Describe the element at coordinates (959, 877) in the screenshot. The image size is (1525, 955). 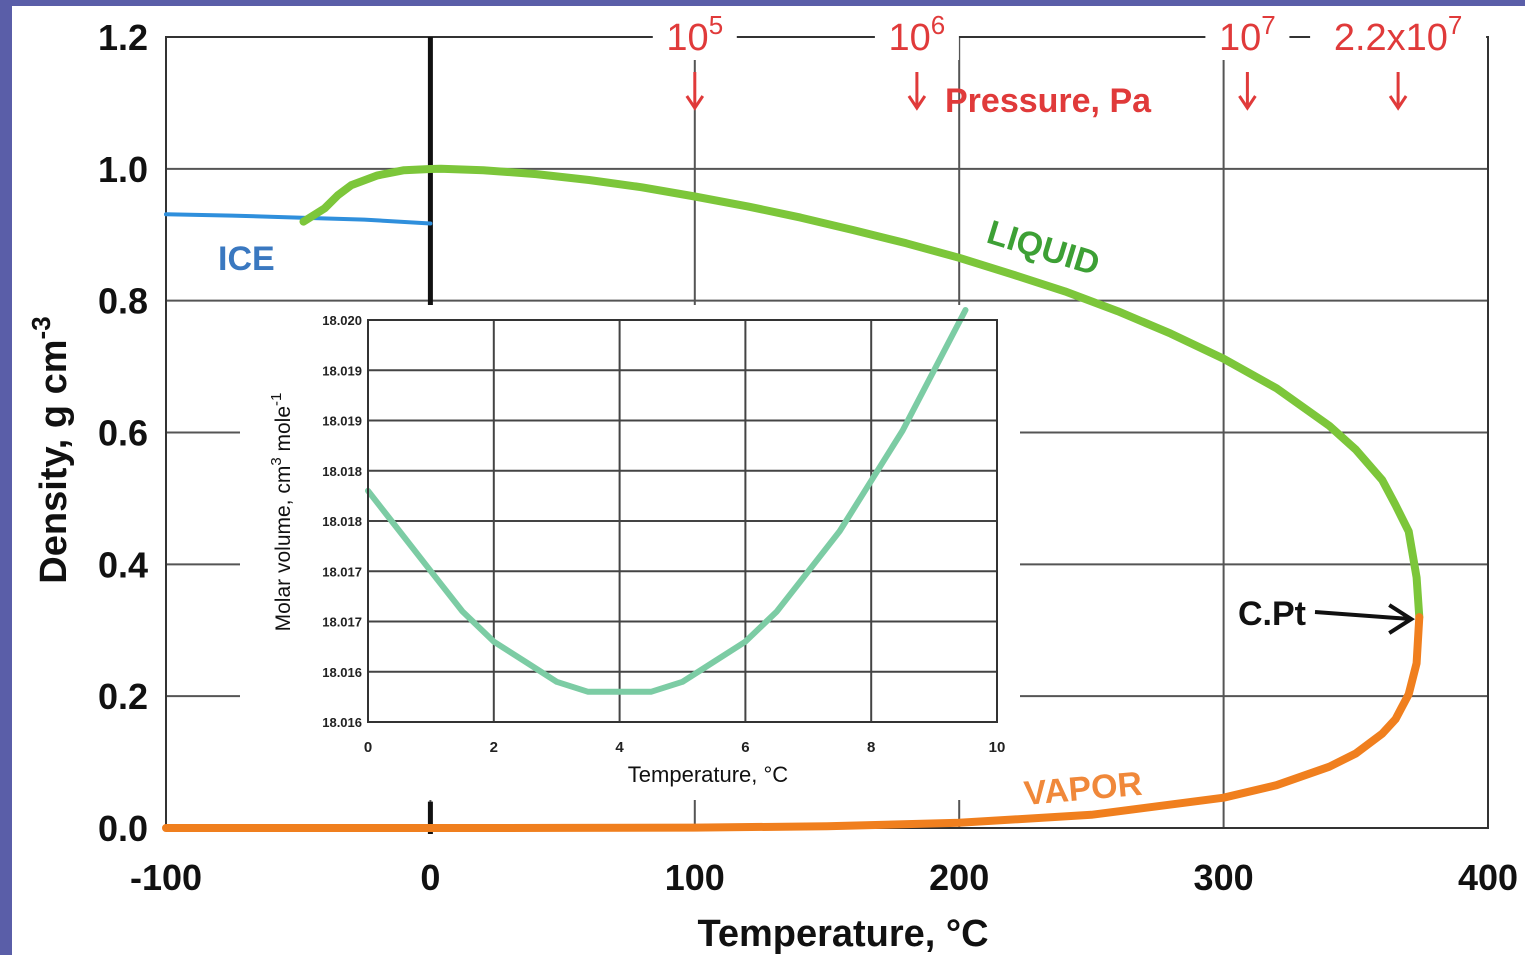
I see `x-tick-label: 200` at that location.